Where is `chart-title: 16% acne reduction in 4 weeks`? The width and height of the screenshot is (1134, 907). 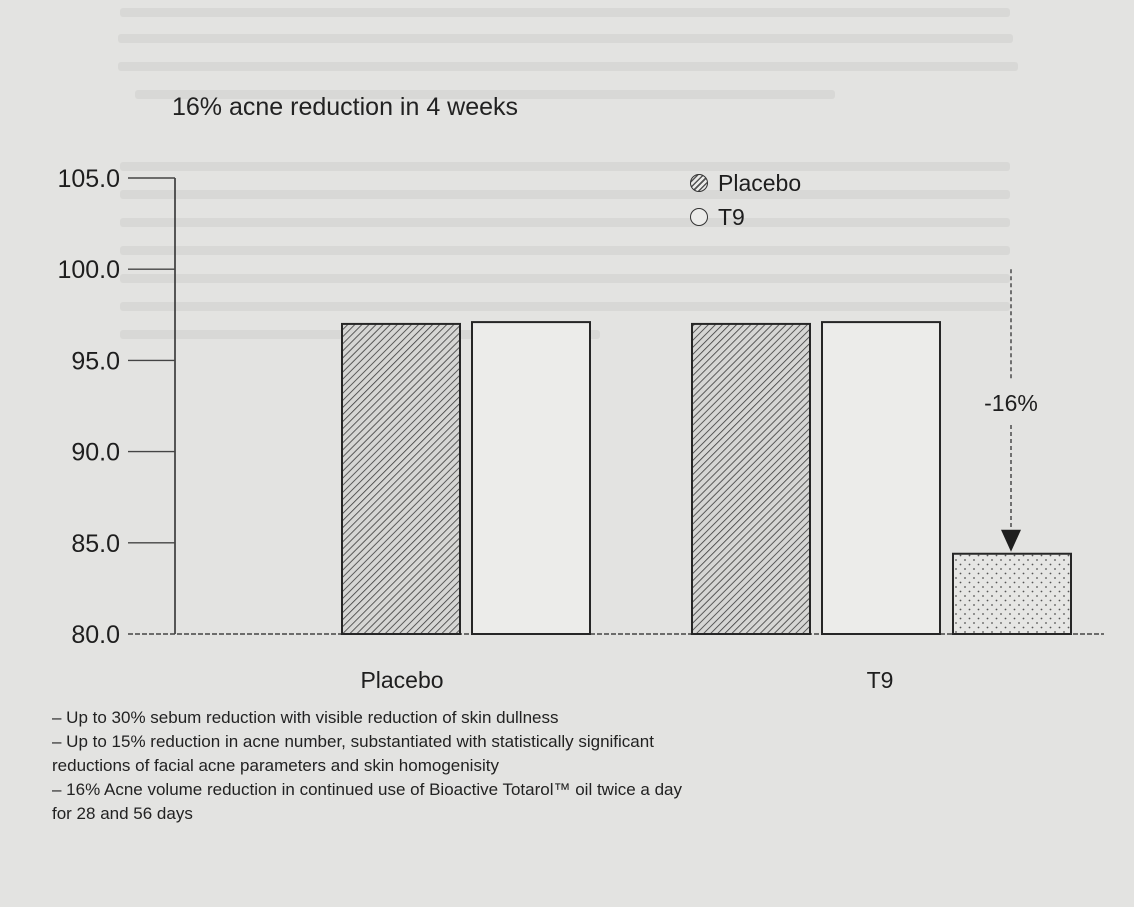 chart-title: 16% acne reduction in 4 weeks is located at coordinates (345, 107).